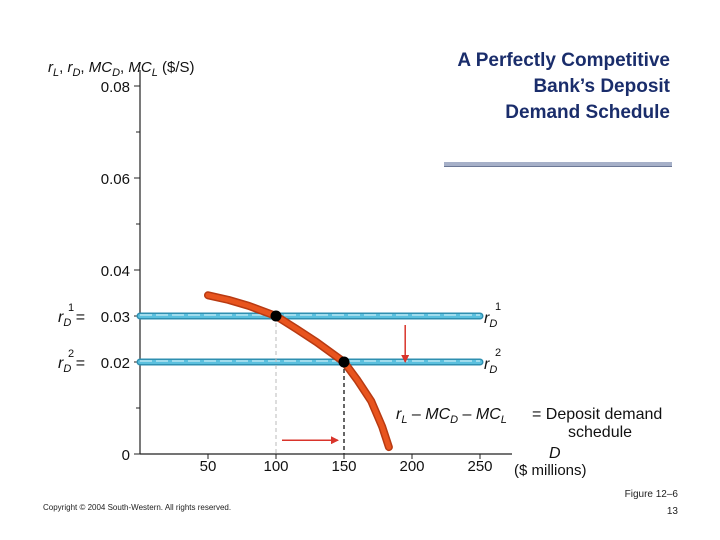 The image size is (720, 540). What do you see at coordinates (411, 466) in the screenshot?
I see `x-tick-label: 200` at bounding box center [411, 466].